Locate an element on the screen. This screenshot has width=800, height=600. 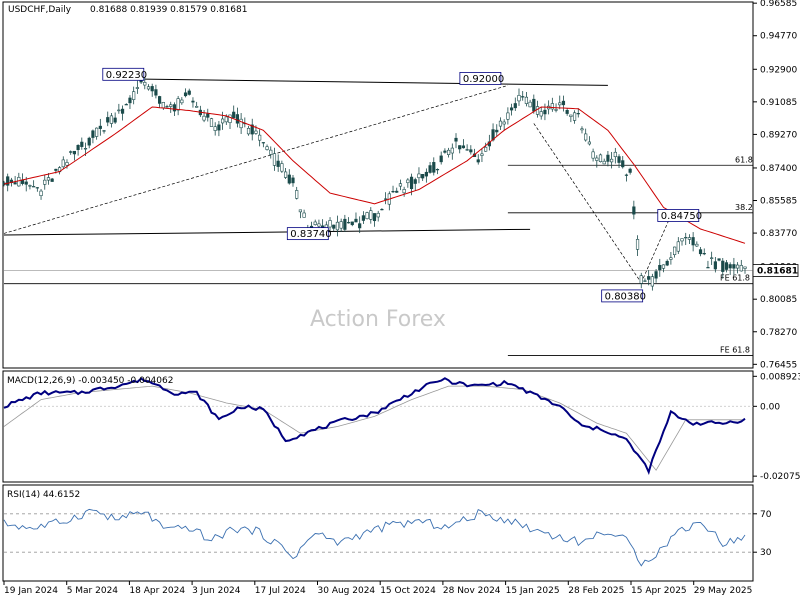
current-price-box is located at coordinates (775, 270).